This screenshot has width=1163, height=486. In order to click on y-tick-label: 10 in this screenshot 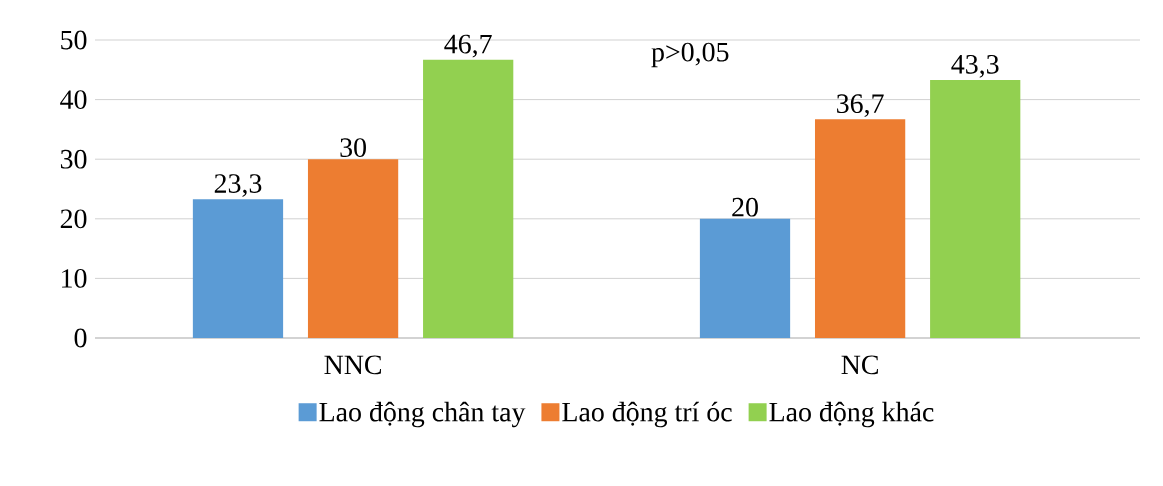, I will do `click(74, 278)`.